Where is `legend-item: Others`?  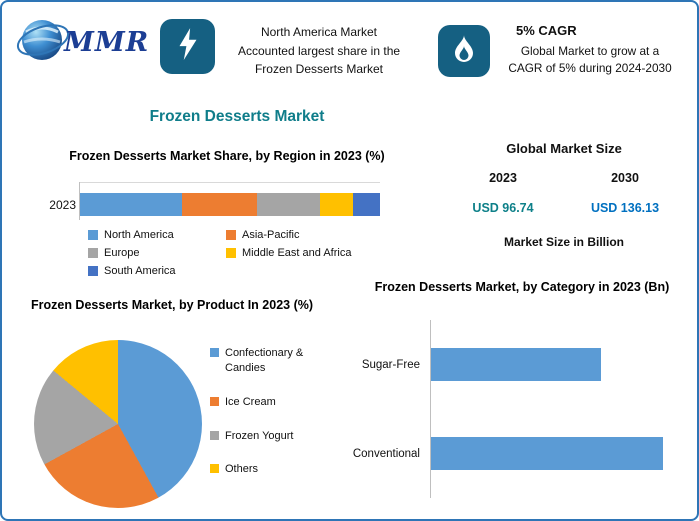 legend-item: Others is located at coordinates (270, 469).